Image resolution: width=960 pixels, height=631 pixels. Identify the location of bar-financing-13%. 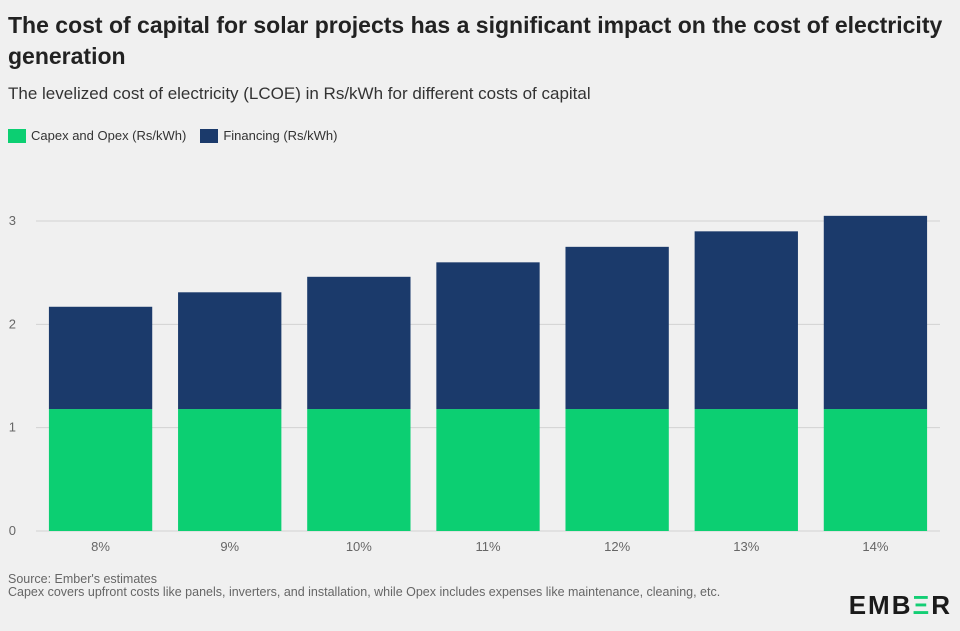
(746, 320).